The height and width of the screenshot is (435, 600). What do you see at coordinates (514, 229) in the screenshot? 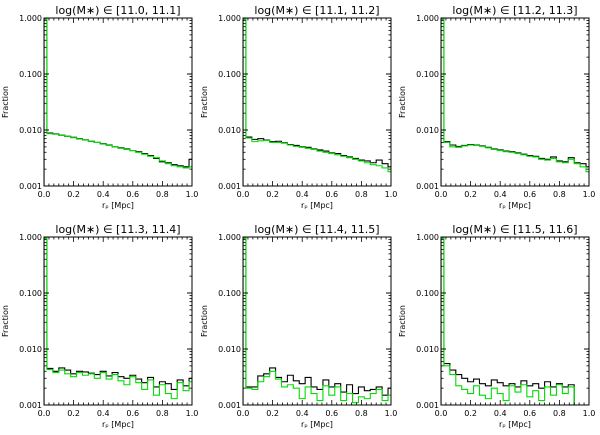
I see `panel-title: log(M∗) ∈ [11.5, 11.6]` at bounding box center [514, 229].